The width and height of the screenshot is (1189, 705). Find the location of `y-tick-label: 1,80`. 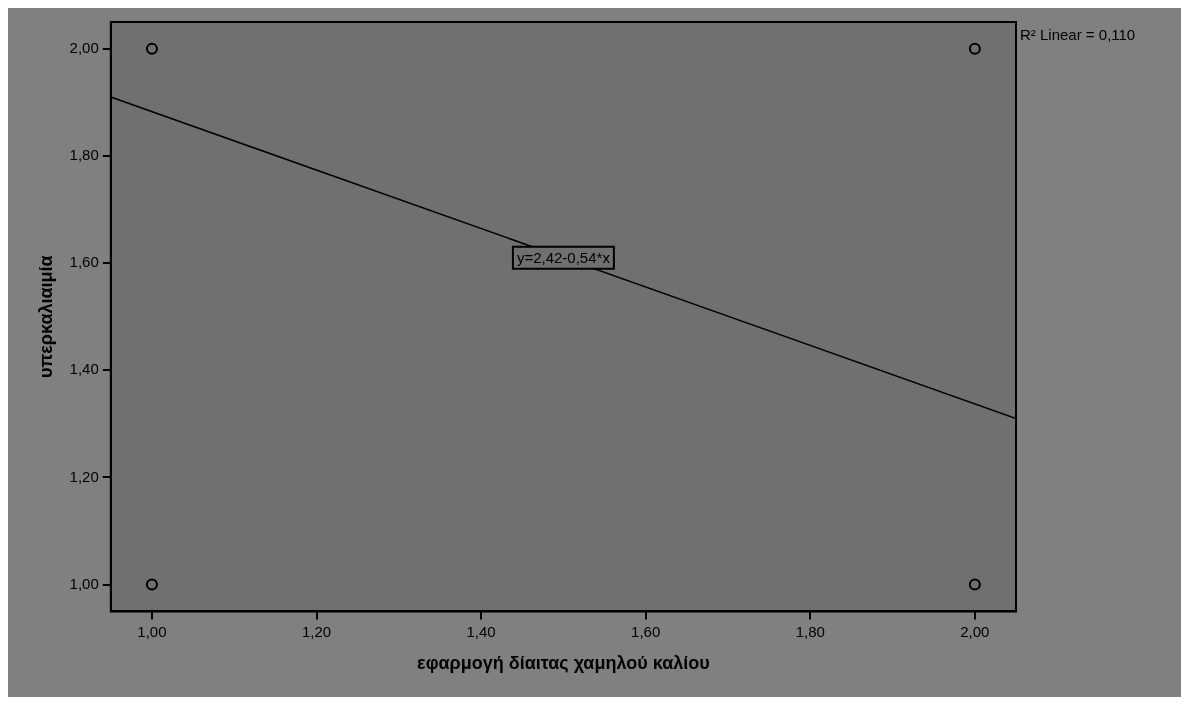

y-tick-label: 1,80 is located at coordinates (84, 155).